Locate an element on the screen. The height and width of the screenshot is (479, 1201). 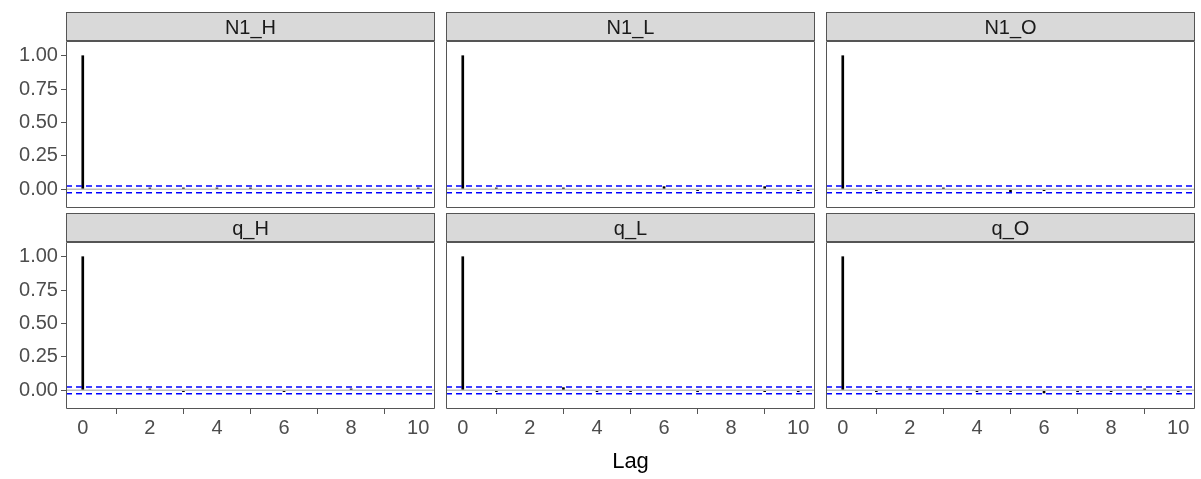
chart-title: q_O is located at coordinates (1010, 227).